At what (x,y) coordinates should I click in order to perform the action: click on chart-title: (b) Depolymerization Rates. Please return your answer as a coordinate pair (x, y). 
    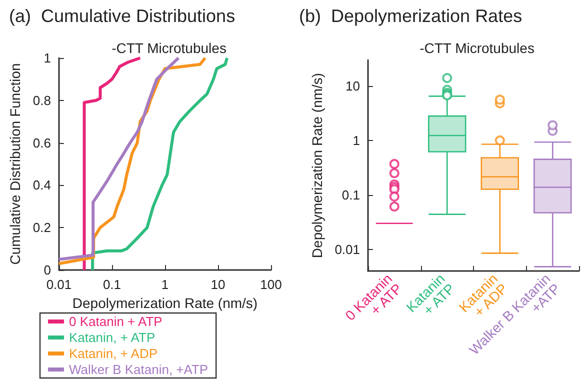
    Looking at the image, I should click on (410, 16).